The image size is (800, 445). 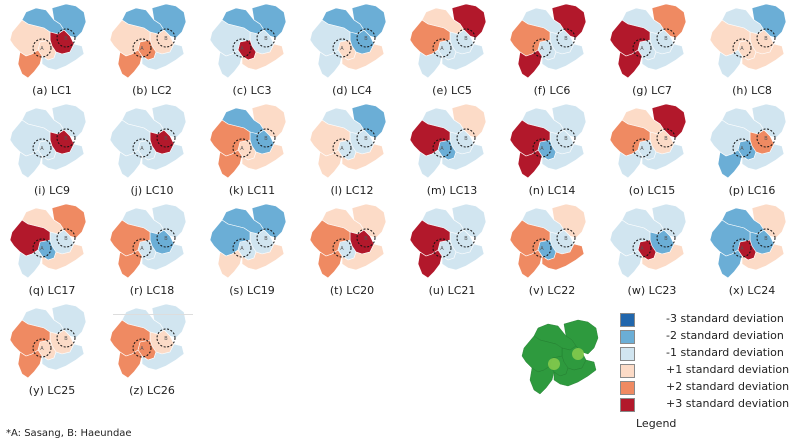 I want to click on map-panel: A B (y) LC25, so click(x=52, y=352).